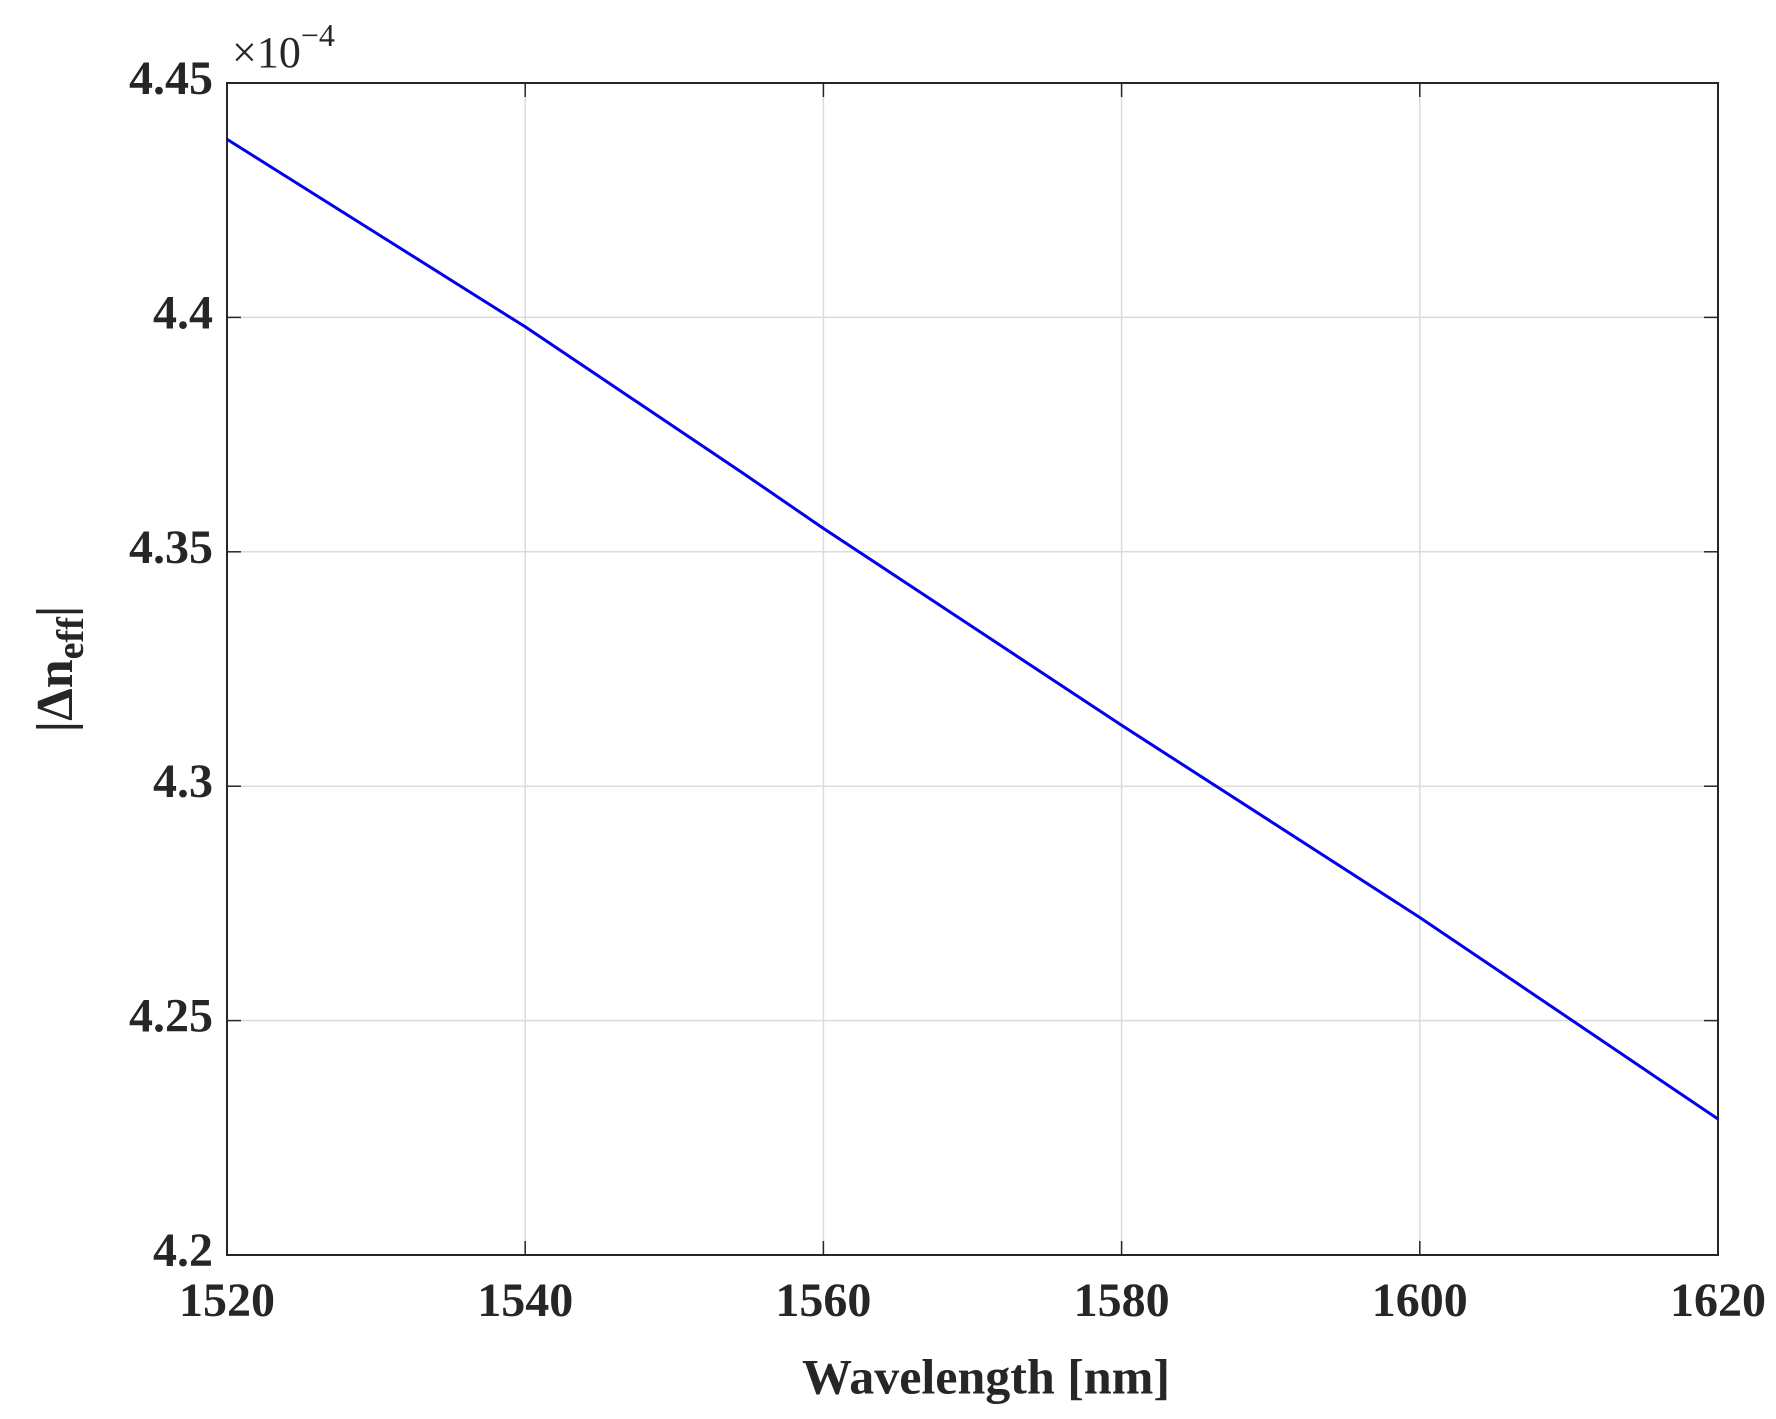  What do you see at coordinates (525, 1300) in the screenshot?
I see `x-tick-label: 1540` at bounding box center [525, 1300].